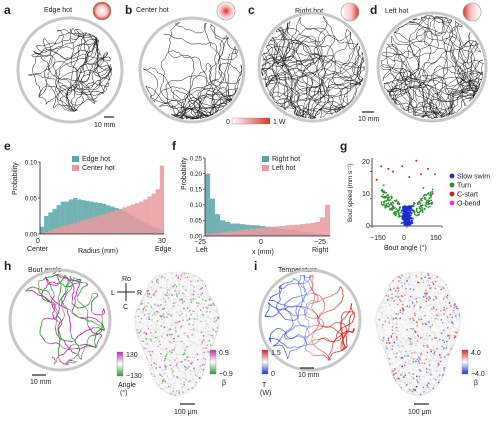 Image resolution: width=500 pixels, height=426 pixels. I want to click on panel-letter-c: c, so click(251, 10).